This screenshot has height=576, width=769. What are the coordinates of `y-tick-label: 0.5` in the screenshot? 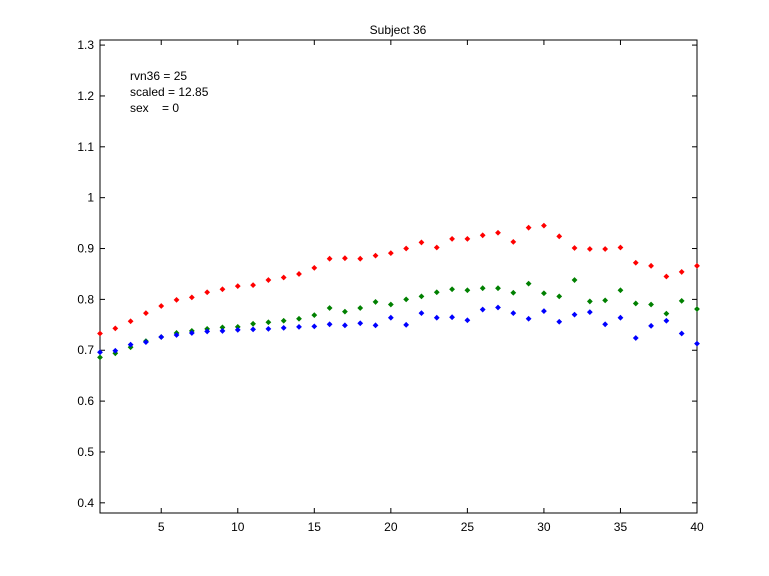 It's located at (85, 452).